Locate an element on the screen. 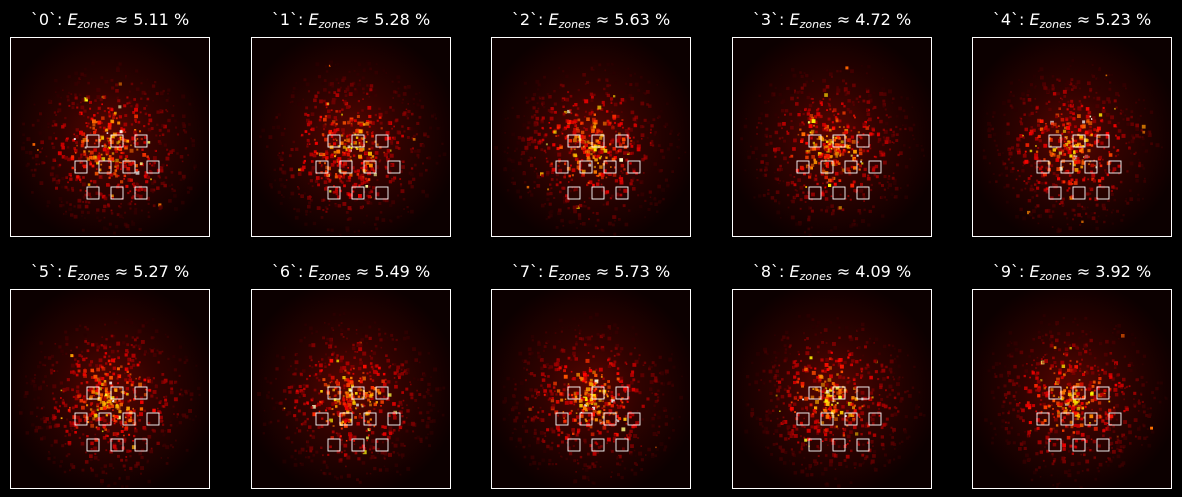 The image size is (1182, 497). panel-label: `8` is located at coordinates (766, 271).